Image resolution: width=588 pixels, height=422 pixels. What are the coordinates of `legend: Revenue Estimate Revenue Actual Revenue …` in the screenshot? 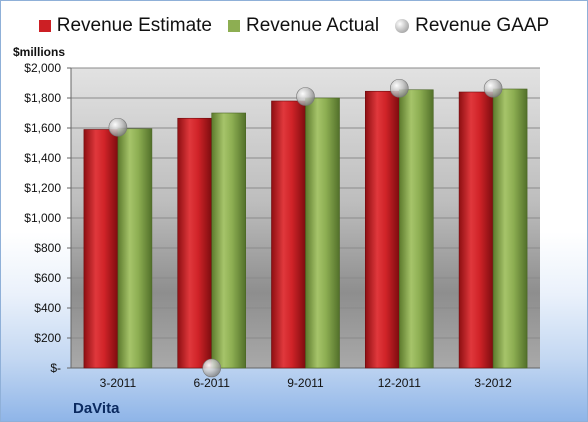 It's located at (294, 26).